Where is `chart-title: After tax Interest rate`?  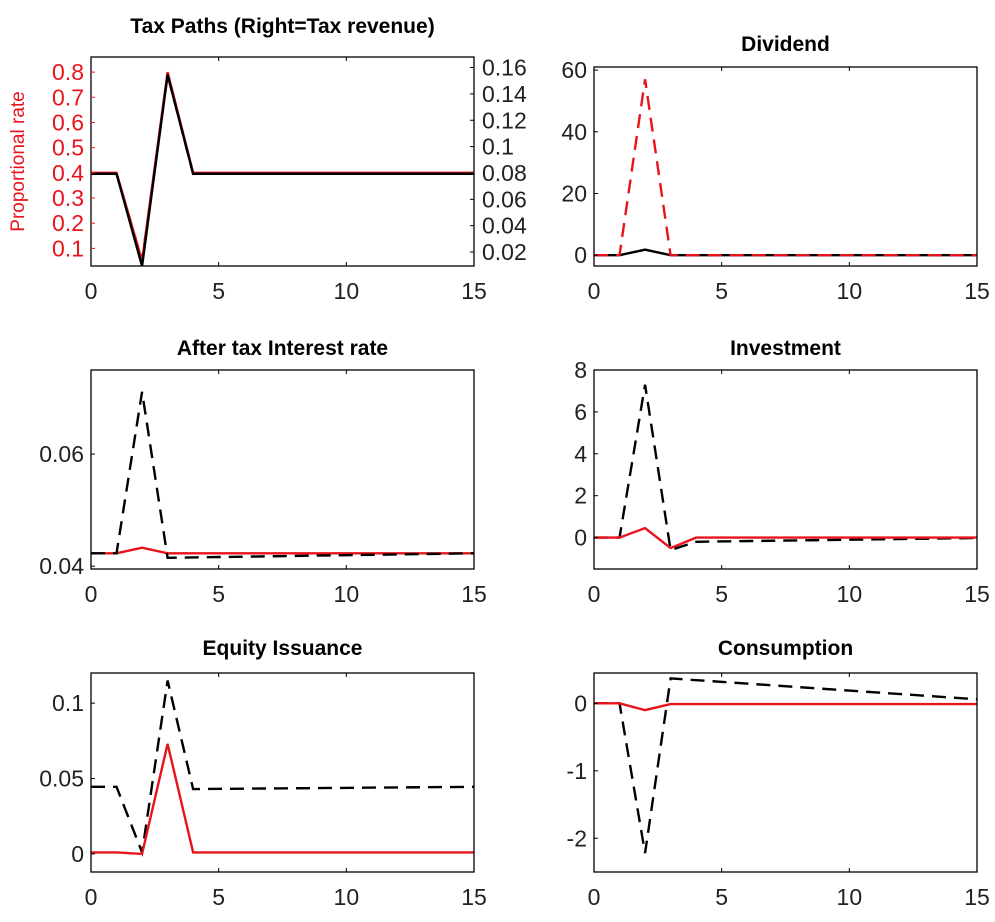 chart-title: After tax Interest rate is located at coordinates (282, 348).